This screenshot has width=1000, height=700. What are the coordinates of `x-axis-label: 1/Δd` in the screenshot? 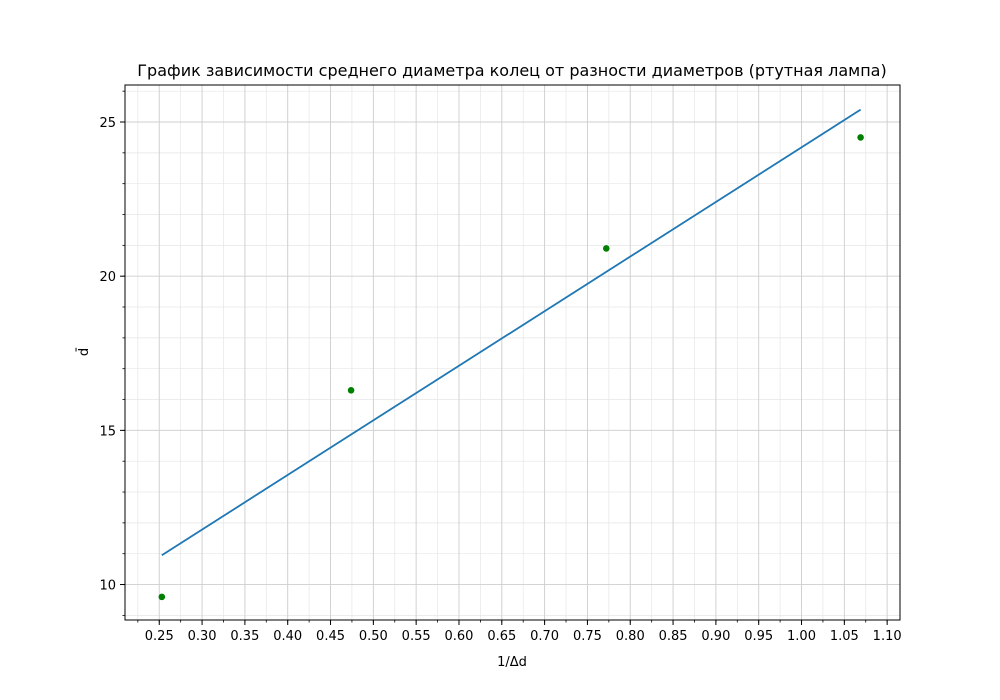 It's located at (512, 662).